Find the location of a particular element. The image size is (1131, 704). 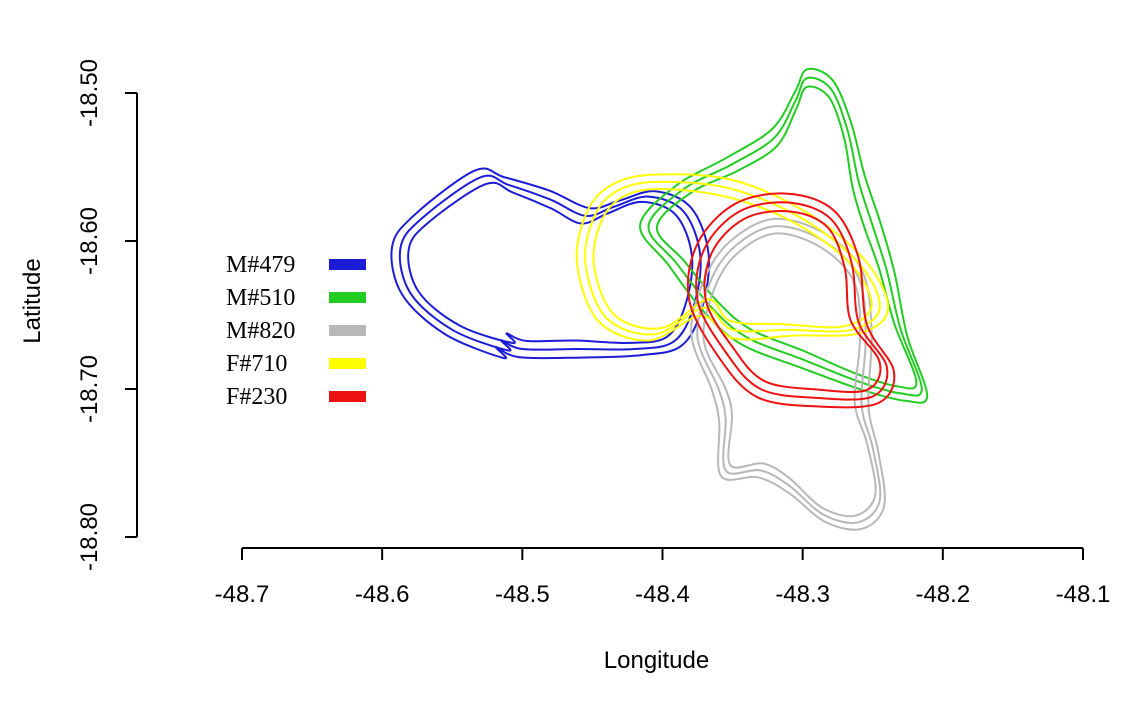

x-tick-label: -48.7 is located at coordinates (242, 594).